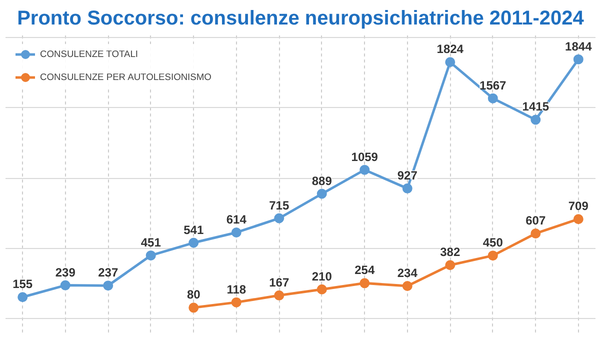  Describe the element at coordinates (279, 205) in the screenshot. I see `data-label: 715` at that location.